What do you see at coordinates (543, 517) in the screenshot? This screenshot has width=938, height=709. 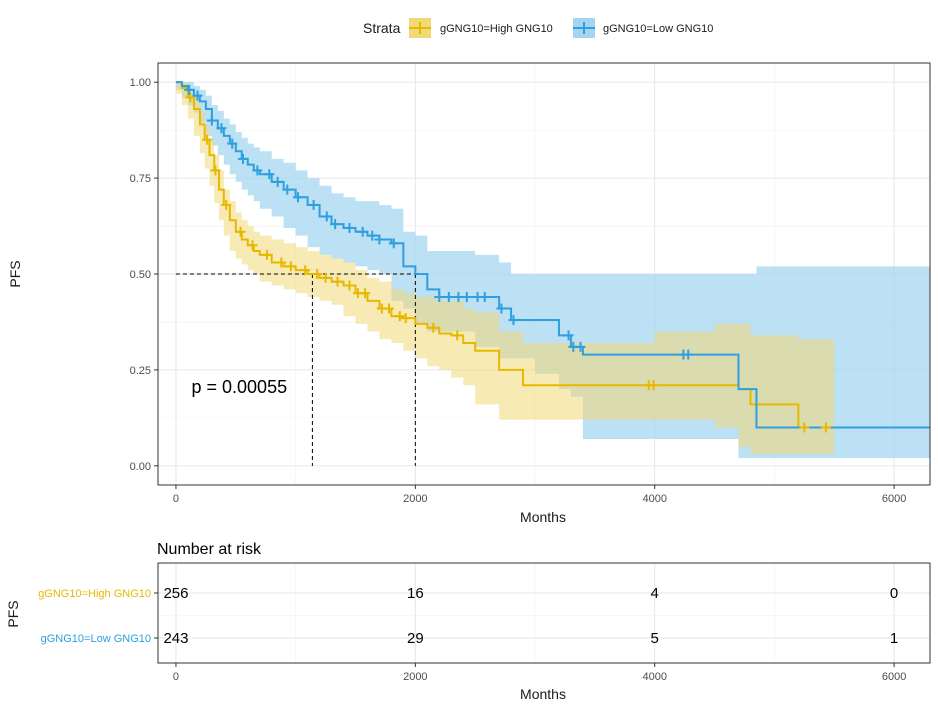 I see `x-axis-title: Months` at bounding box center [543, 517].